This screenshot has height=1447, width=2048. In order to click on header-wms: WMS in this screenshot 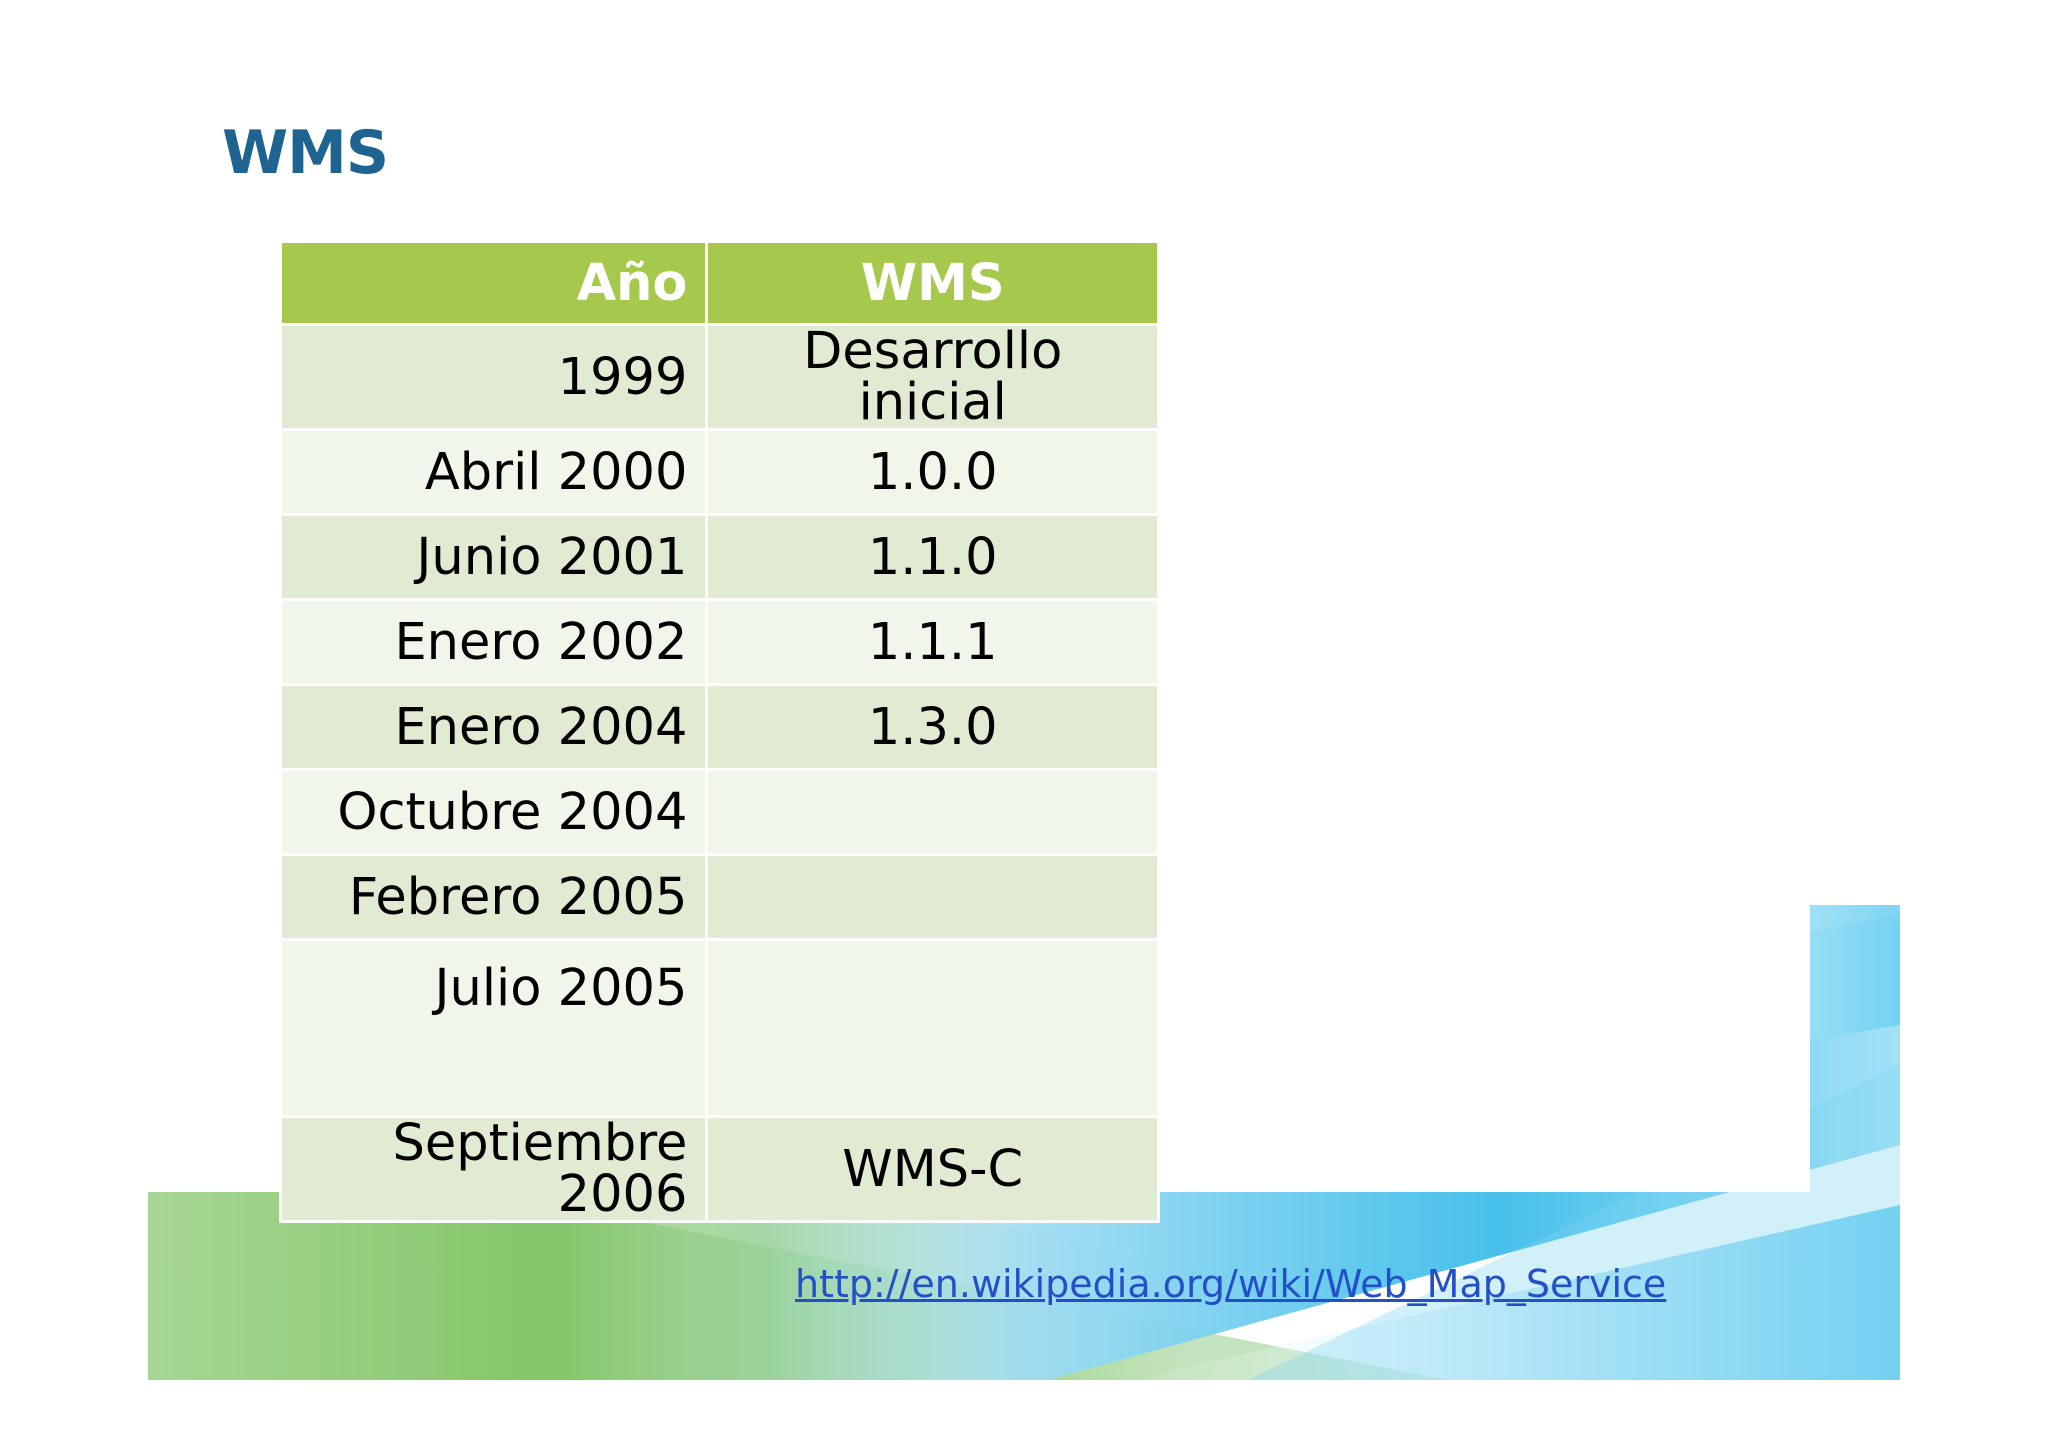, I will do `click(932, 283)`.